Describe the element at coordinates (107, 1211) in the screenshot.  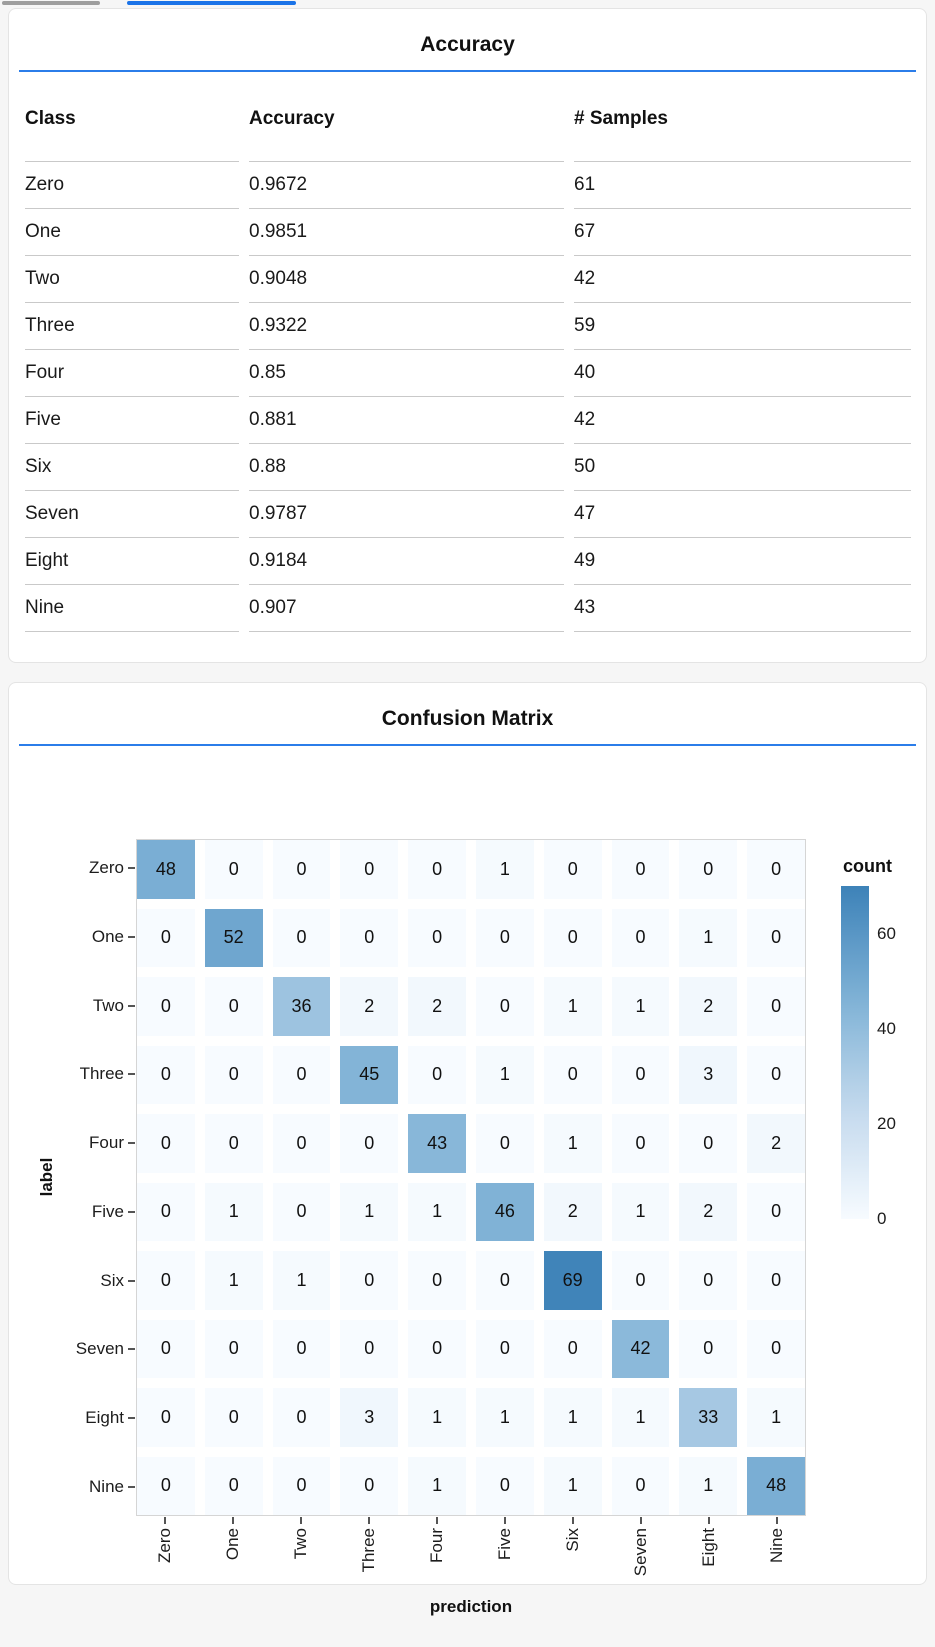
I see `y-axis-label: Five` at that location.